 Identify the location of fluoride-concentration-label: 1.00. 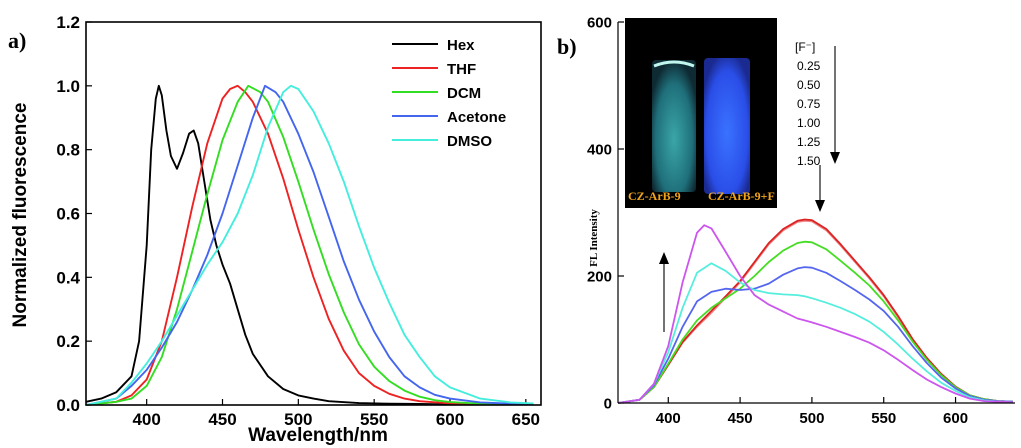
(809, 123).